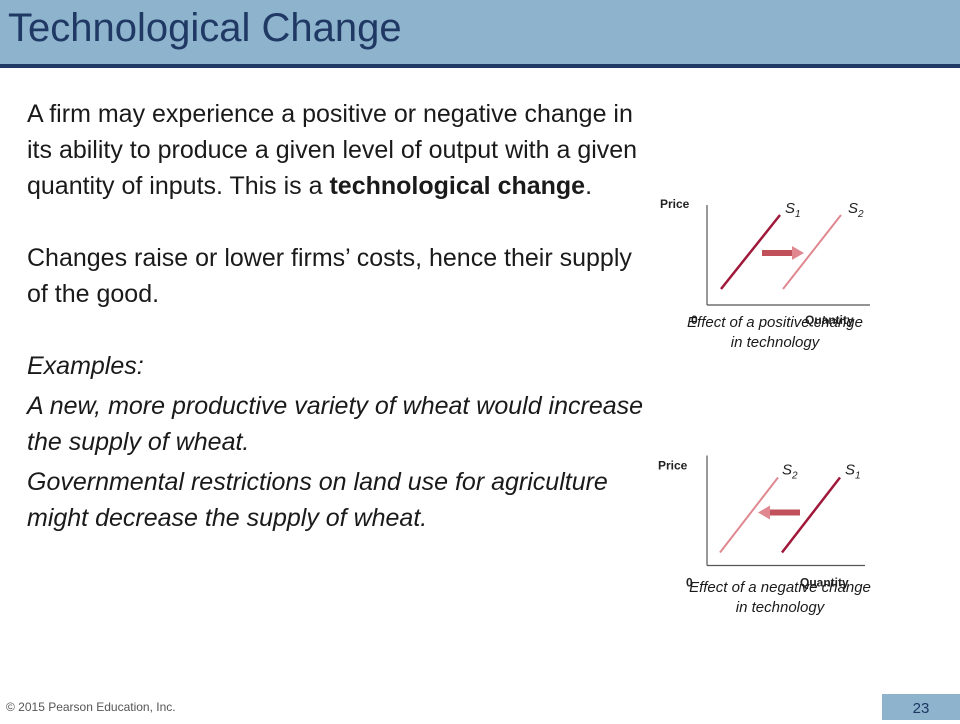  What do you see at coordinates (480, 34) in the screenshot?
I see `title-bar: Technological Change` at bounding box center [480, 34].